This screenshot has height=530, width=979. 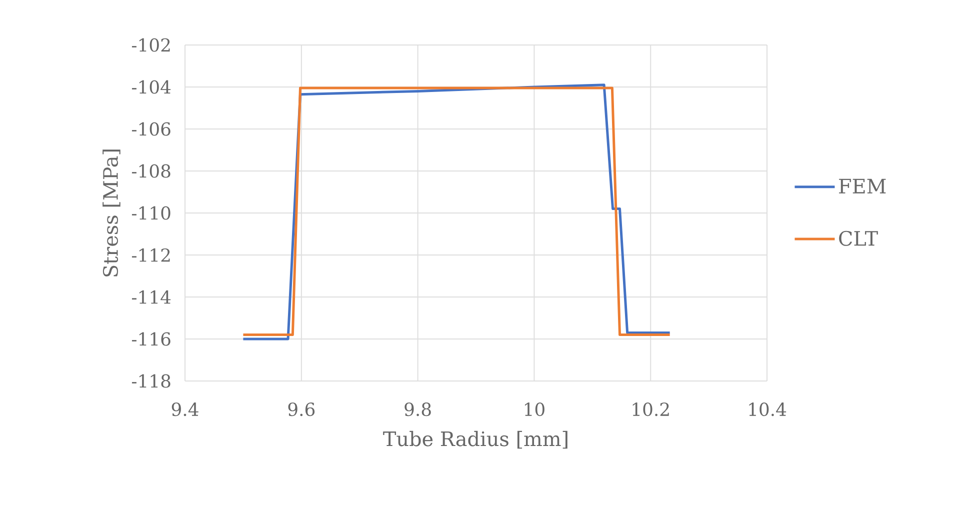 I want to click on legend-label: FEM, so click(x=862, y=186).